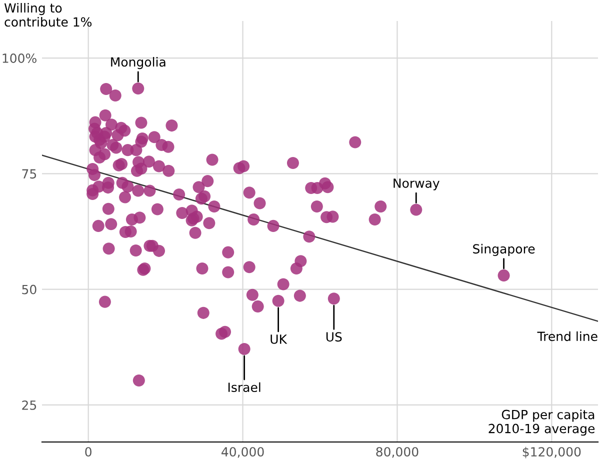 The width and height of the screenshot is (601, 463). I want to click on x-tick-label: $120,000, so click(551, 452).